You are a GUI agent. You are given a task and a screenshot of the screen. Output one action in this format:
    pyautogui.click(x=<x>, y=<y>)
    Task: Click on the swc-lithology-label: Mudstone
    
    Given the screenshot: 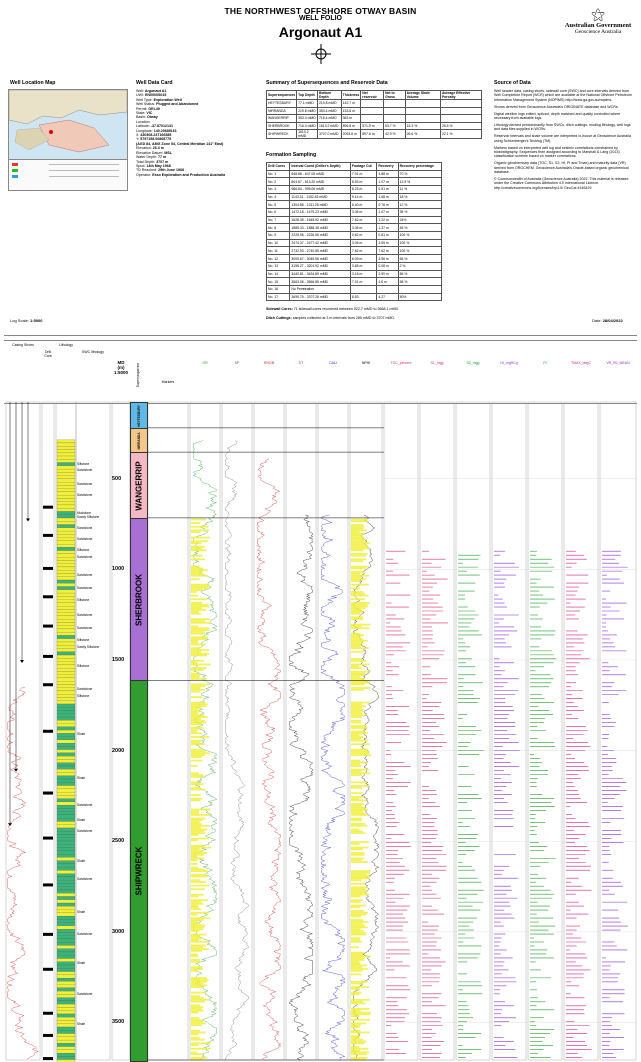 What is the action you would take?
    pyautogui.click(x=84, y=513)
    